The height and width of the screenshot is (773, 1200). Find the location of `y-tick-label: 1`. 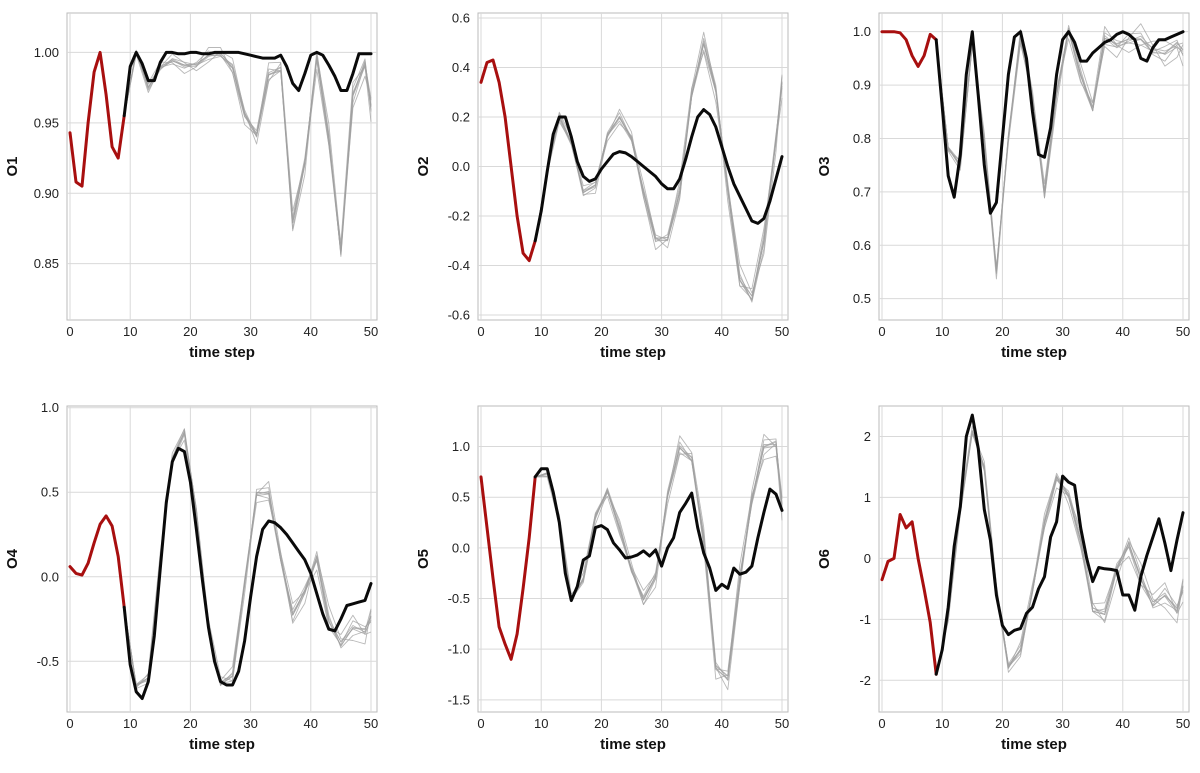

y-tick-label: 1 is located at coordinates (867, 497).